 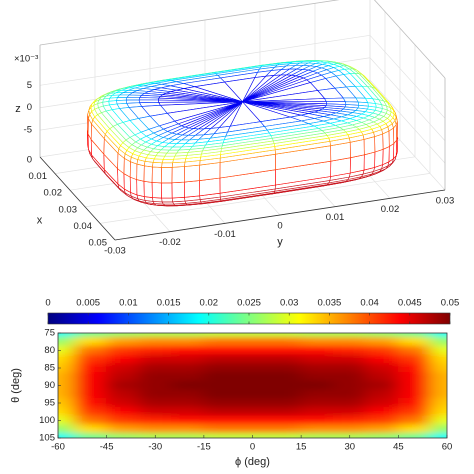 What do you see at coordinates (280, 242) in the screenshot?
I see `y-axis-label: y` at bounding box center [280, 242].